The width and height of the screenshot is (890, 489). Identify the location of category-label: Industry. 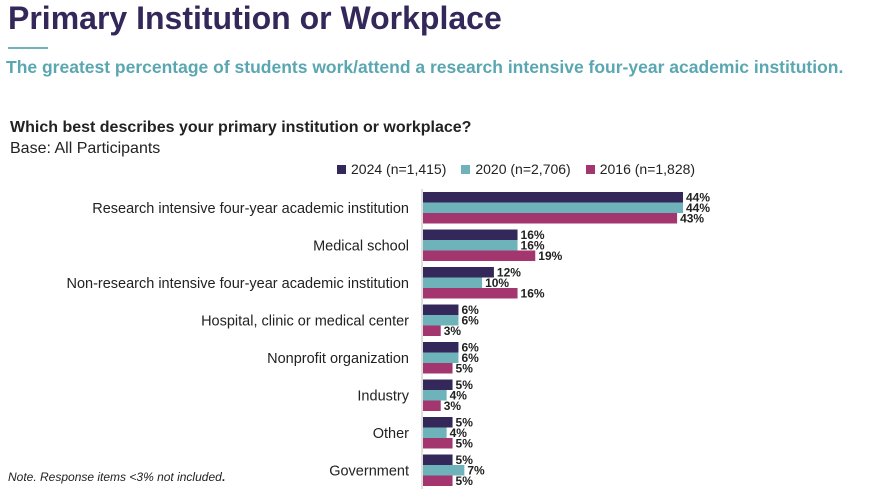
(383, 396).